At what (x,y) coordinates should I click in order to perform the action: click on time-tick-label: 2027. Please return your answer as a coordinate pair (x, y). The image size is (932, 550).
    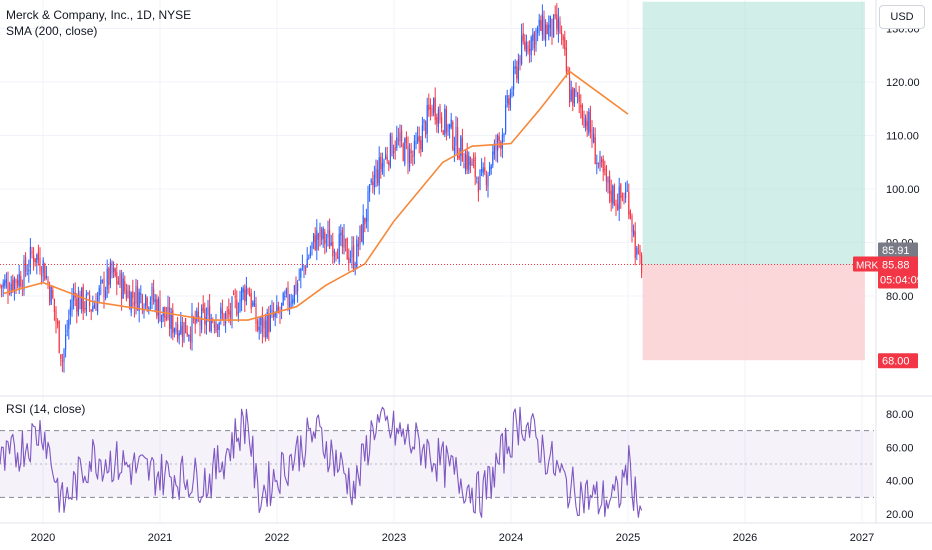
    Looking at the image, I should click on (862, 538).